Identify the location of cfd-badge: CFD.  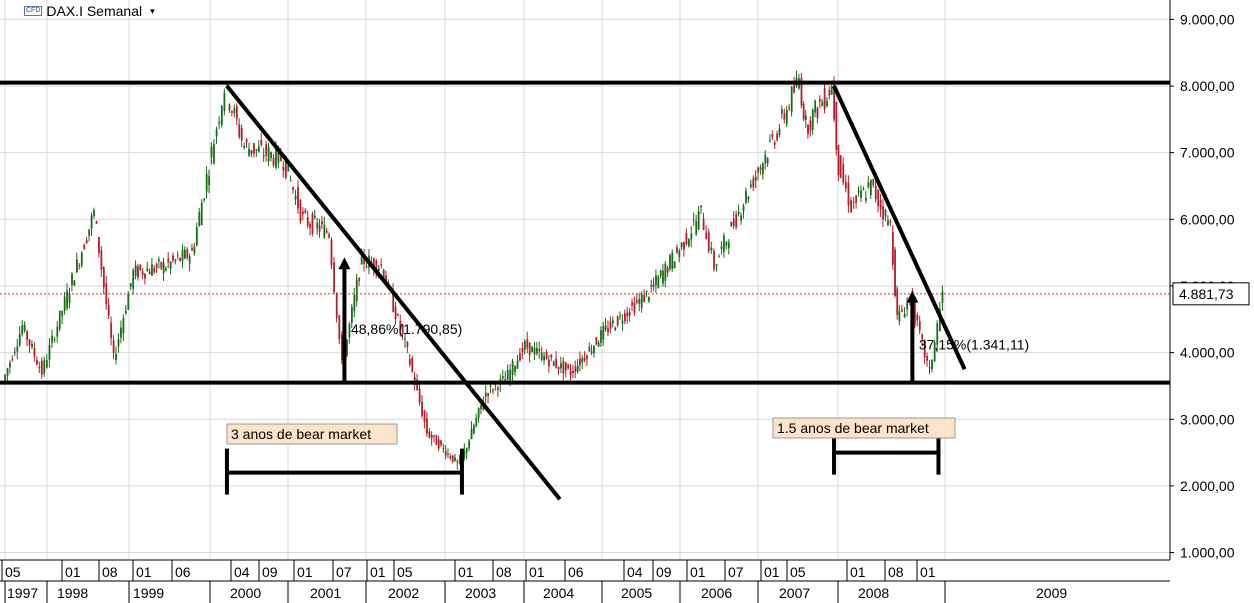
(33, 11).